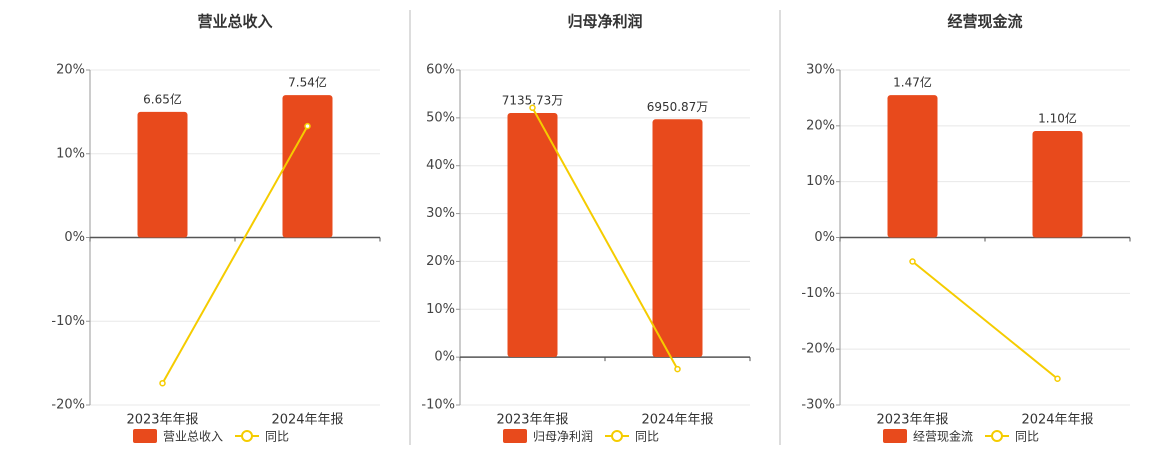  What do you see at coordinates (943, 436) in the screenshot?
I see `legend-label: 经营现金流` at bounding box center [943, 436].